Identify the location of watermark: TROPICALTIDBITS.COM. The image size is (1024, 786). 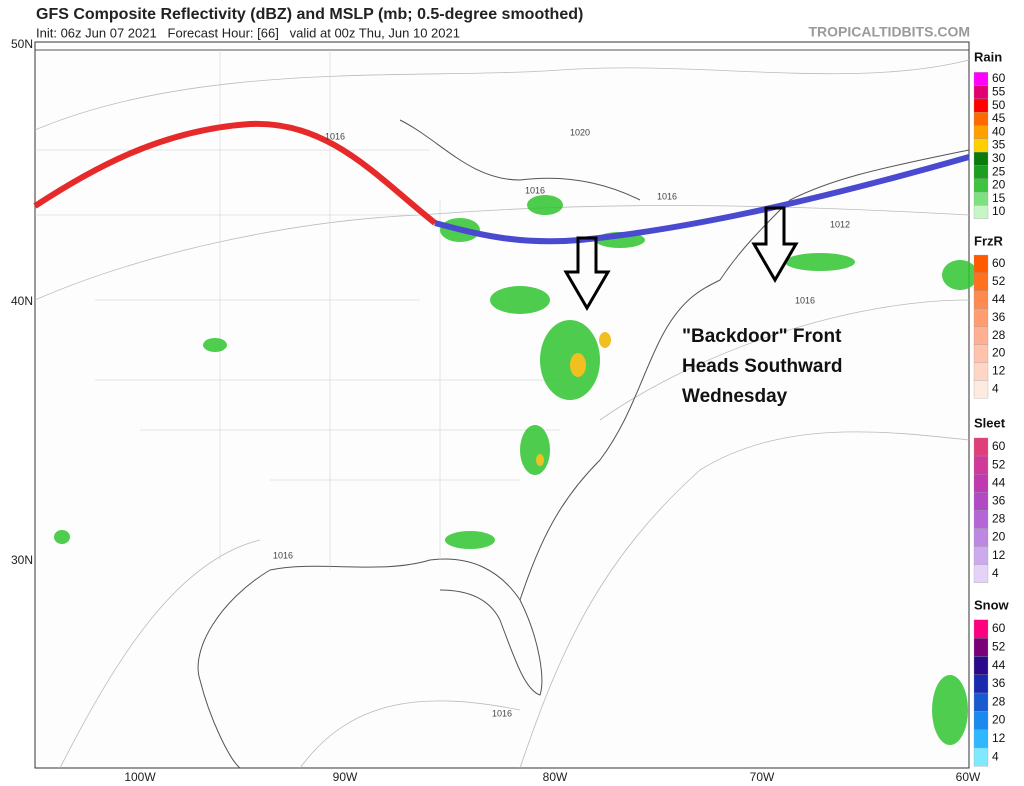
(889, 32).